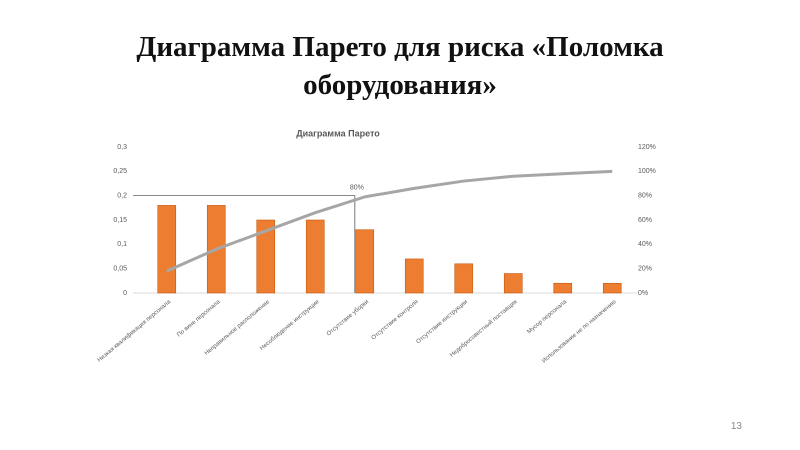  What do you see at coordinates (357, 188) in the screenshot?
I see `threshold-label: 80%` at bounding box center [357, 188].